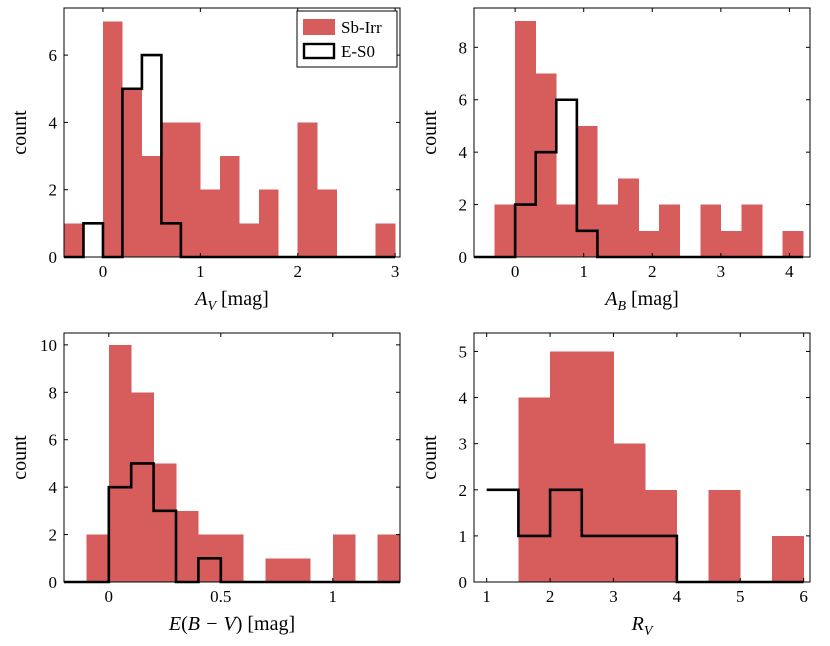 This screenshot has width=830, height=646. Describe the element at coordinates (641, 301) in the screenshot. I see `x-axis-label: AB [mag]` at that location.